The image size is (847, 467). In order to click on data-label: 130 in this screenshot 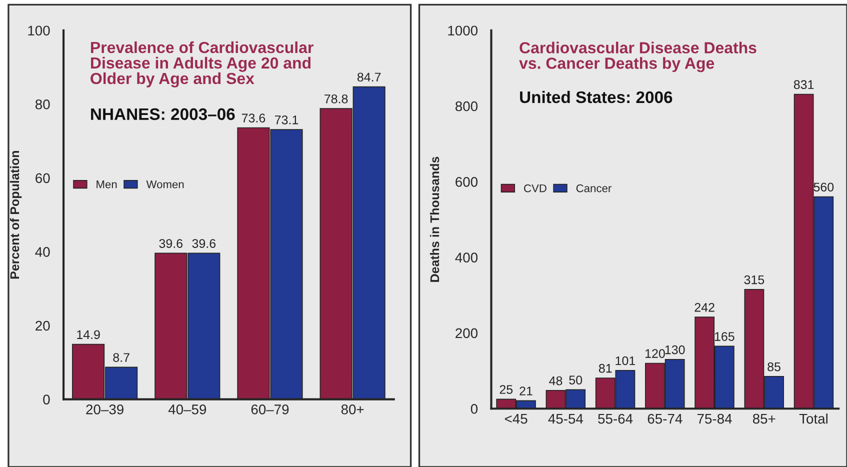, I will do `click(675, 349)`.